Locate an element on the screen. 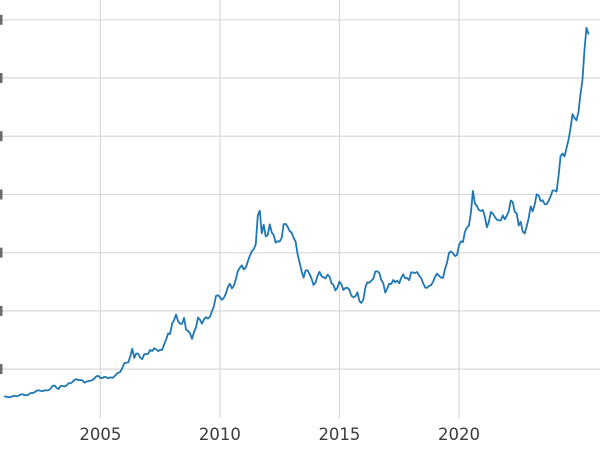 This screenshot has width=600, height=450. x-tick-label: 2015 is located at coordinates (339, 434).